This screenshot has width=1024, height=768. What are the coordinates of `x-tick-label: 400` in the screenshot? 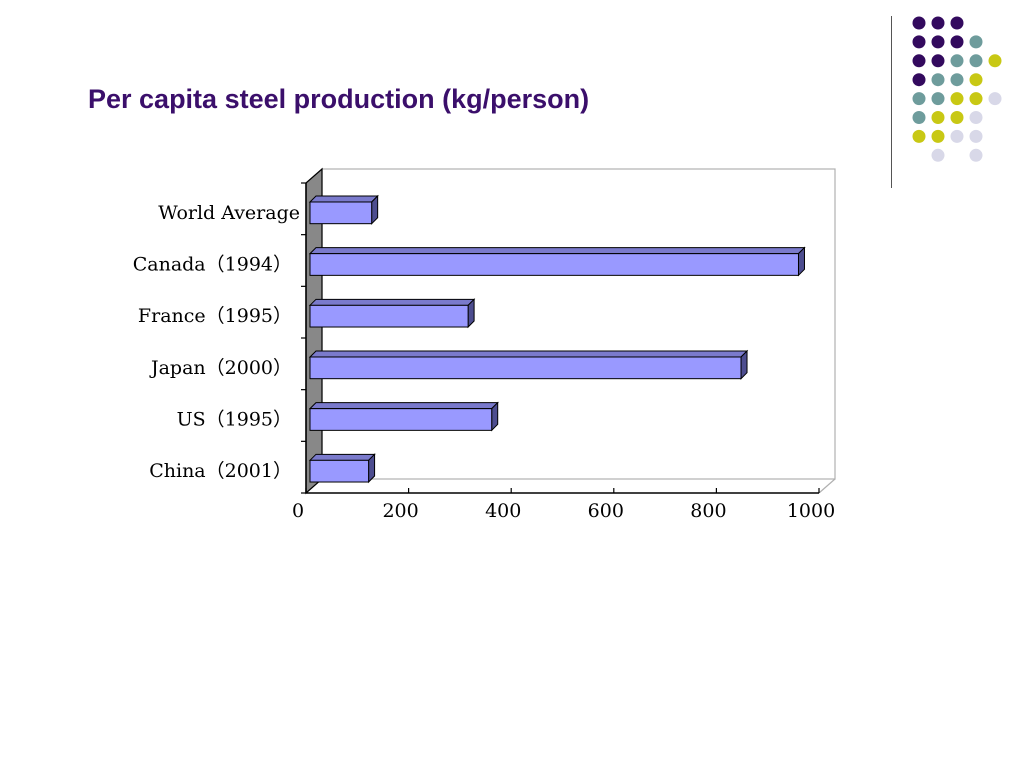 It's located at (503, 511).